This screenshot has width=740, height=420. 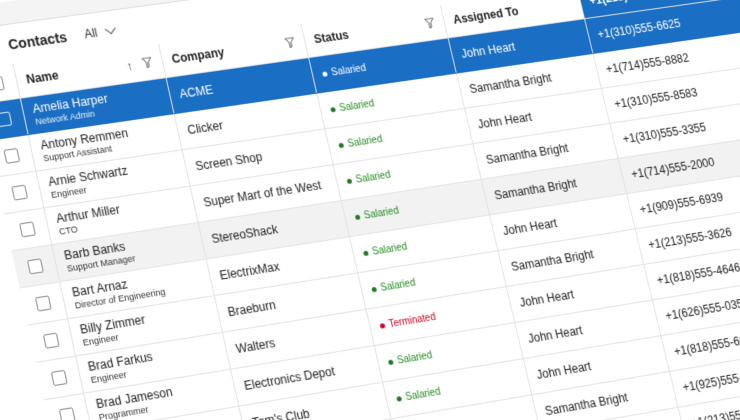 What do you see at coordinates (672, 168) in the screenshot?
I see `phone-value: +1(714)555-2000` at bounding box center [672, 168].